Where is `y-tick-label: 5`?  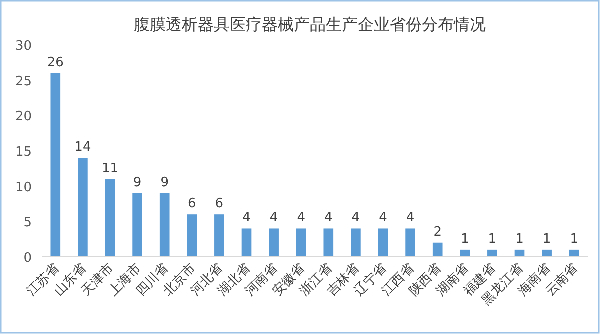
y-tick-label: 5 is located at coordinates (28, 223).